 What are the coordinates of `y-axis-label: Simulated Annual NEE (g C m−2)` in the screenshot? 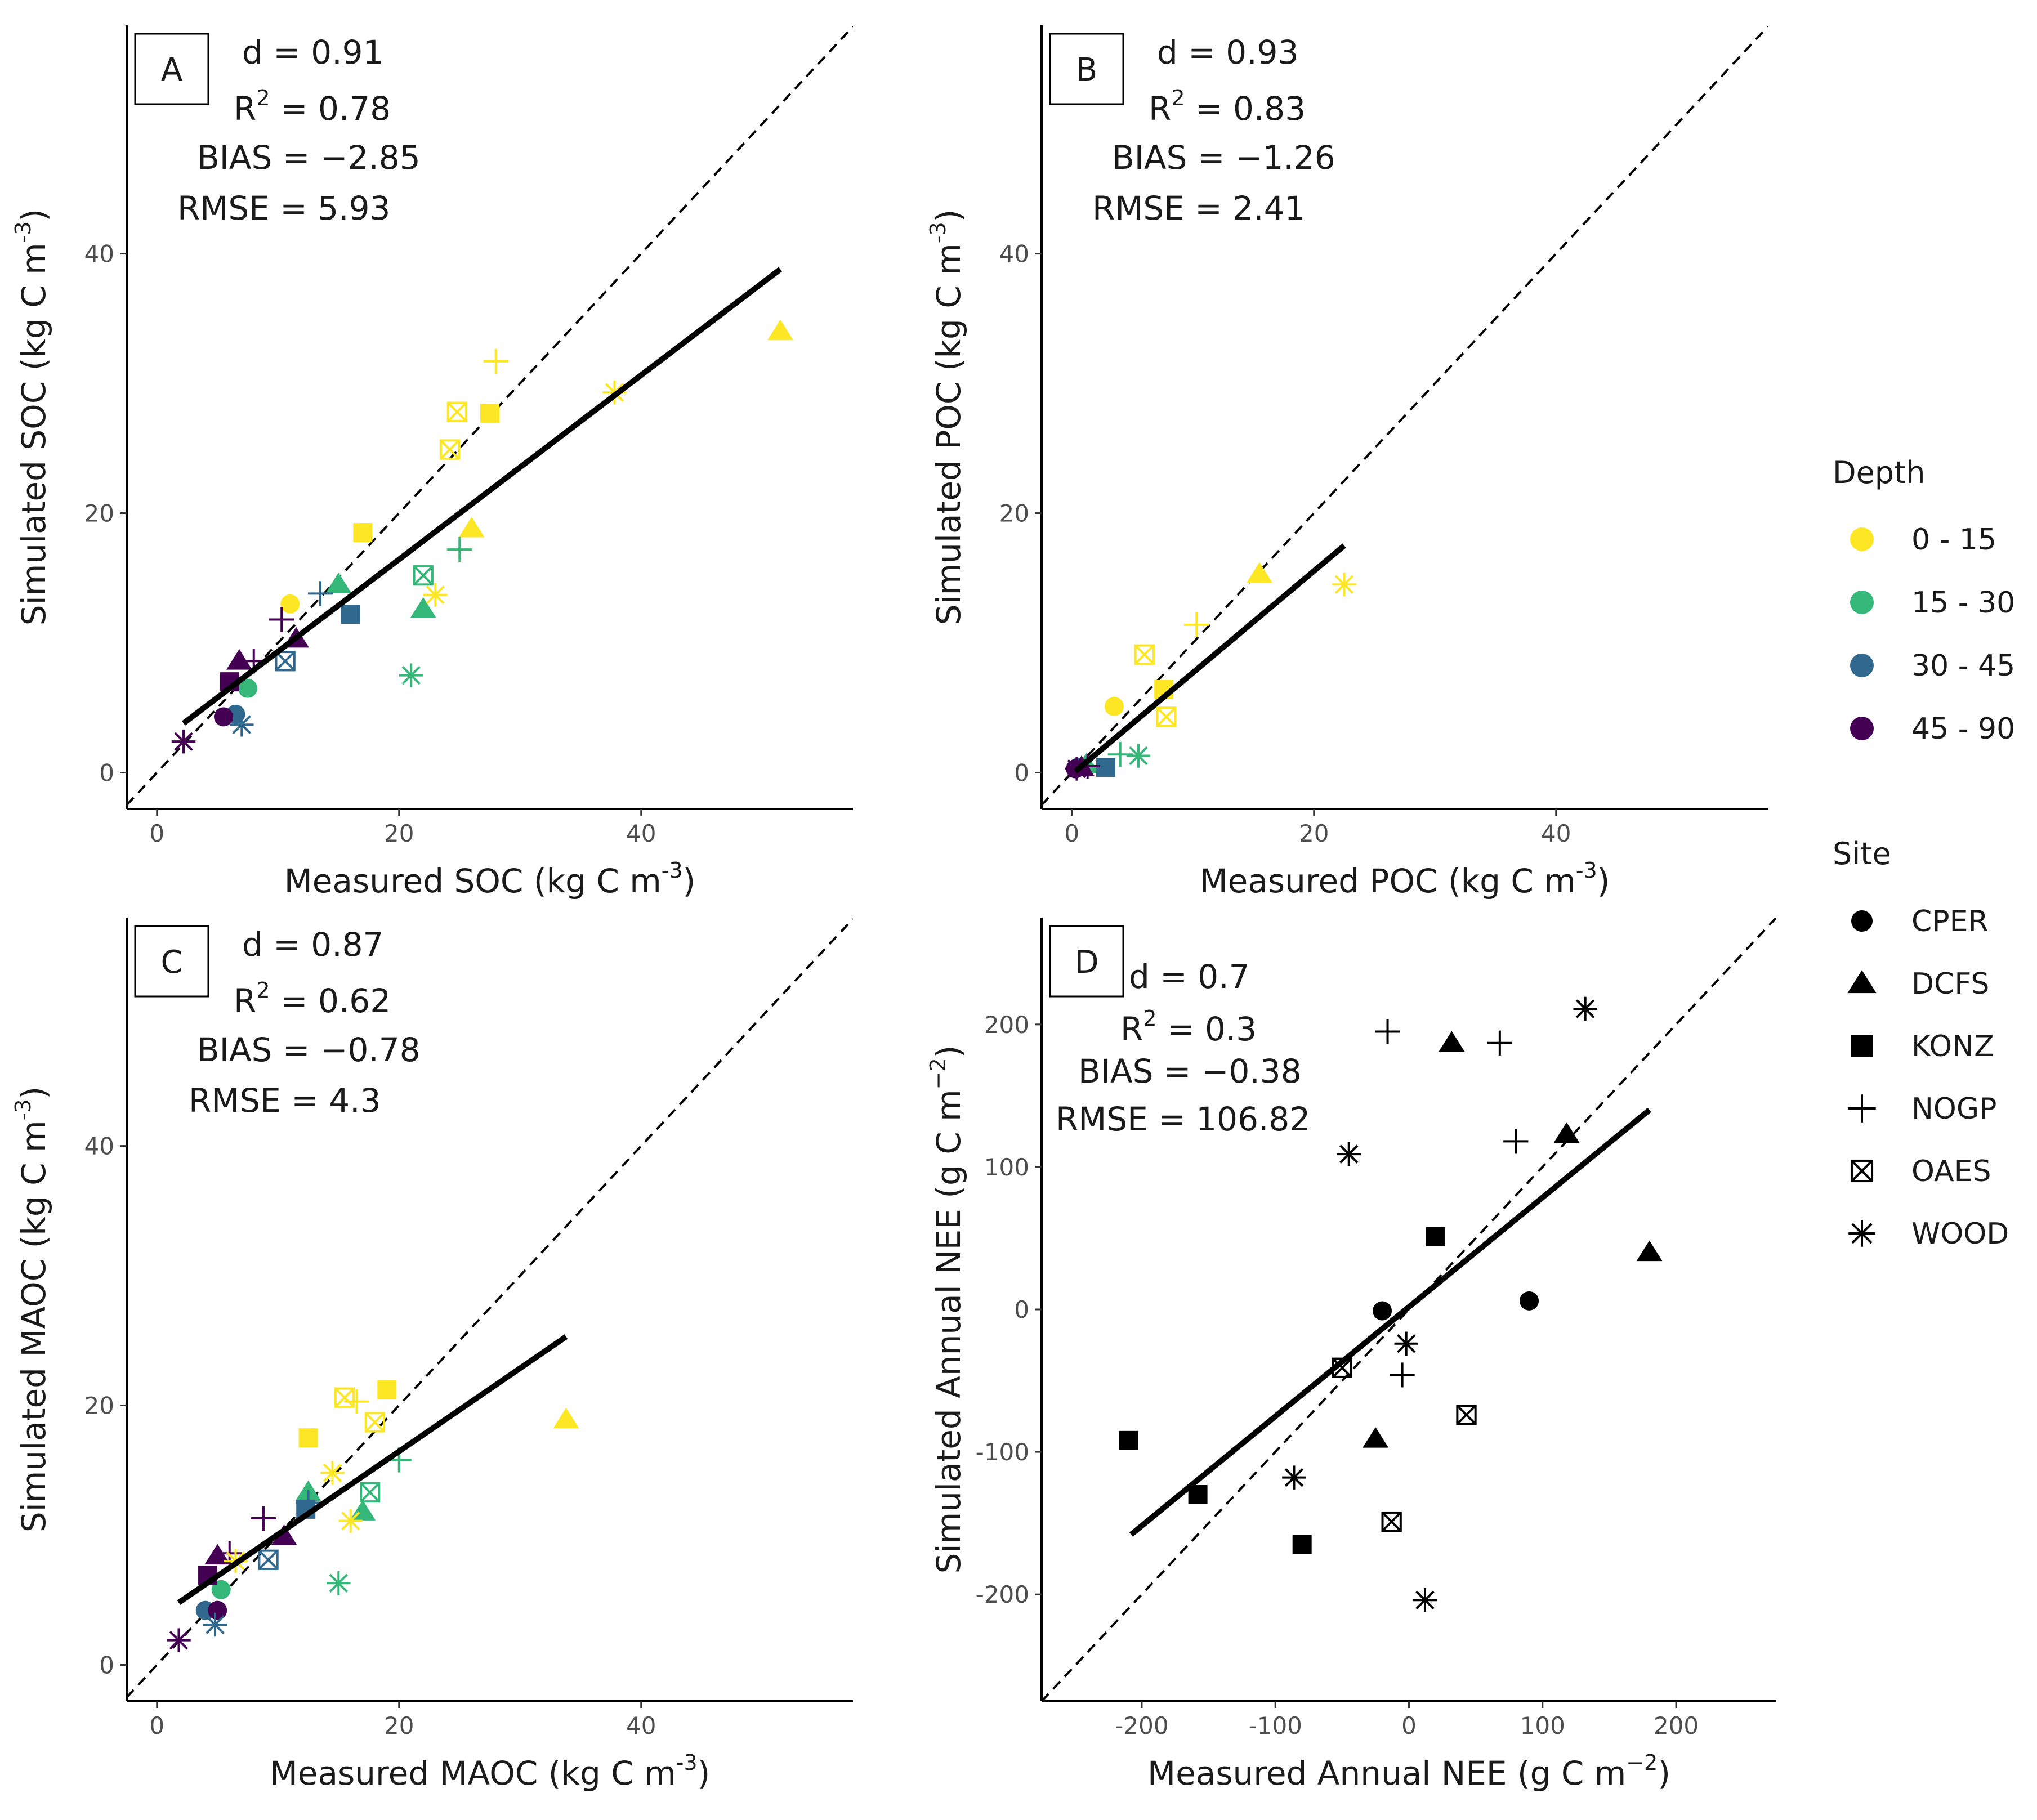 It's located at (947, 1309).